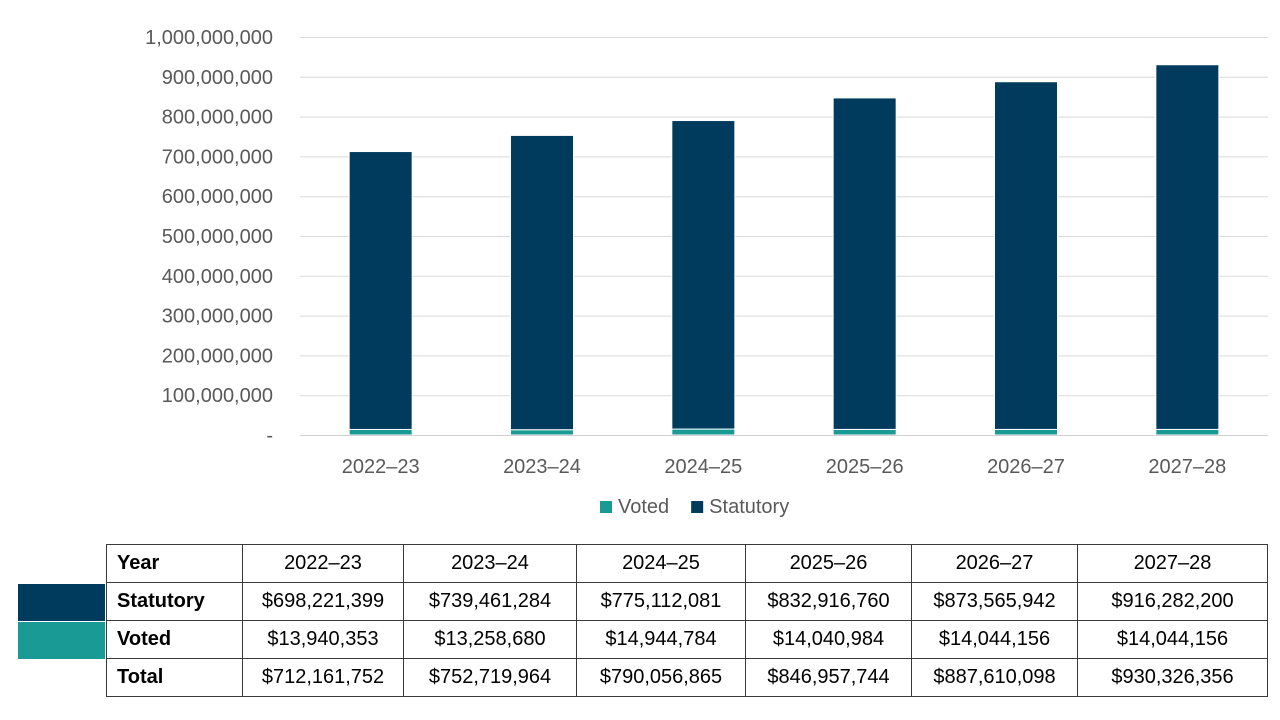  What do you see at coordinates (643, 507) in the screenshot?
I see `legend-label-voted: Voted` at bounding box center [643, 507].